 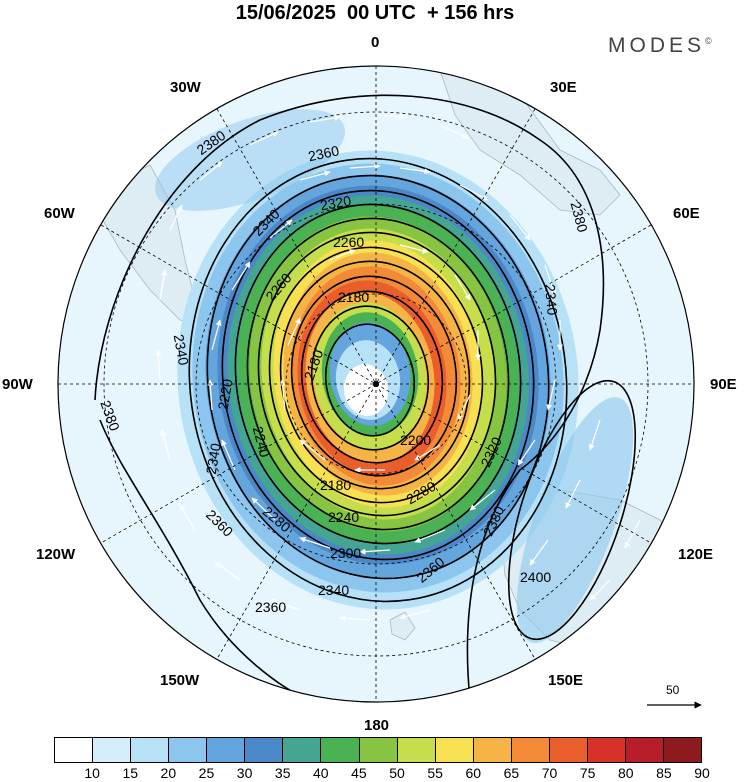 I want to click on brand-name: MODES, so click(x=657, y=45).